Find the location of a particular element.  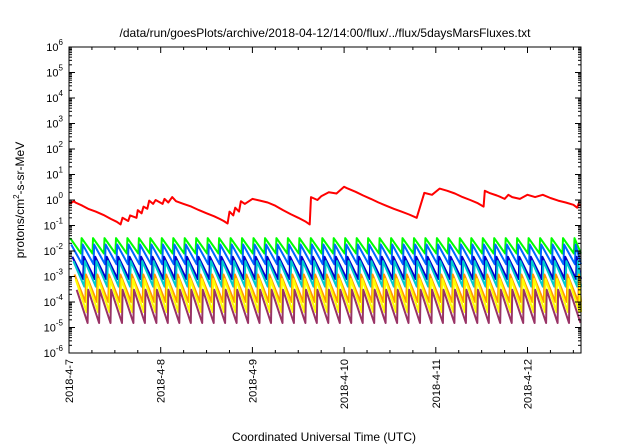

y-tick-label: 10⁻⁴ is located at coordinates (54, 301).